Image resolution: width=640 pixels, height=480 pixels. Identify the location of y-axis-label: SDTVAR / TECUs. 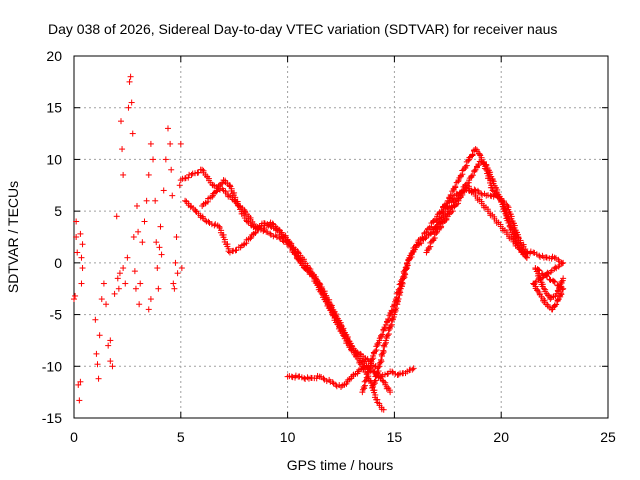
(13, 237).